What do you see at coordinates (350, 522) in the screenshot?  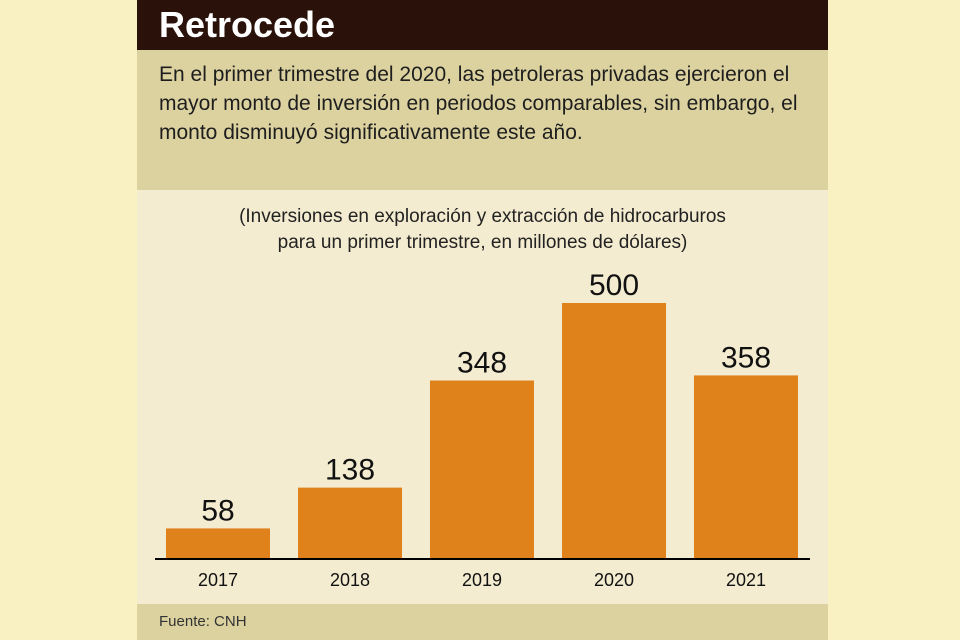 I see `bar-2018` at bounding box center [350, 522].